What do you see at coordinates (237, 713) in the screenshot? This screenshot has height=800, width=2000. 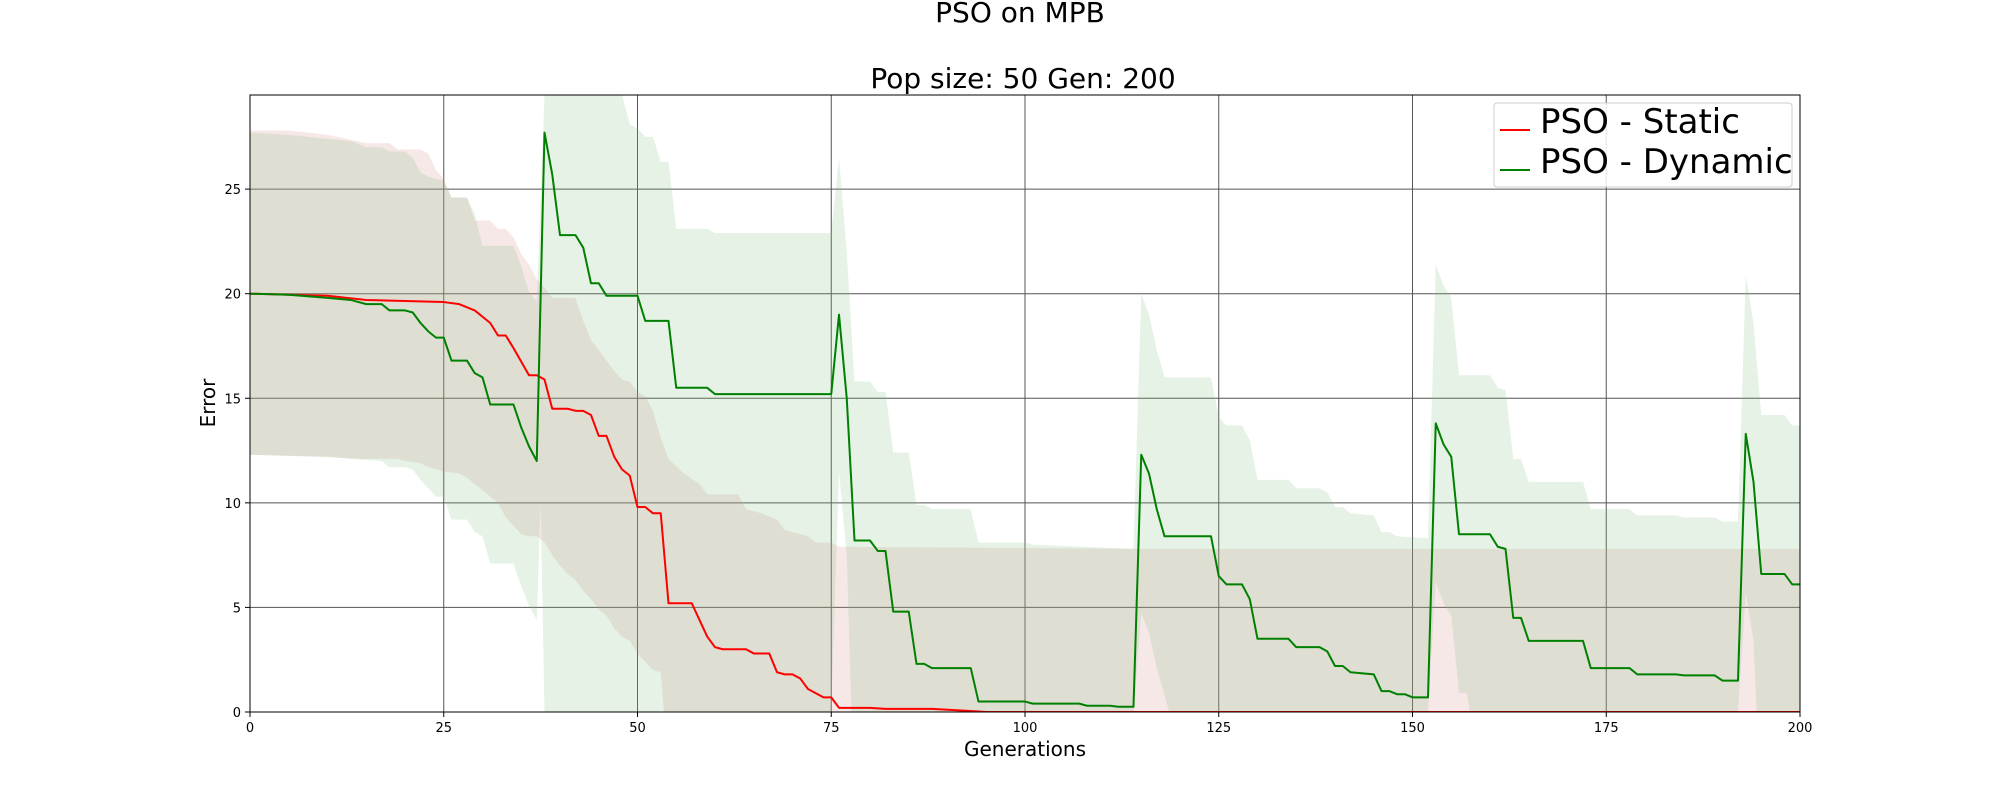 I see `y-tick-label-0: 0` at bounding box center [237, 713].